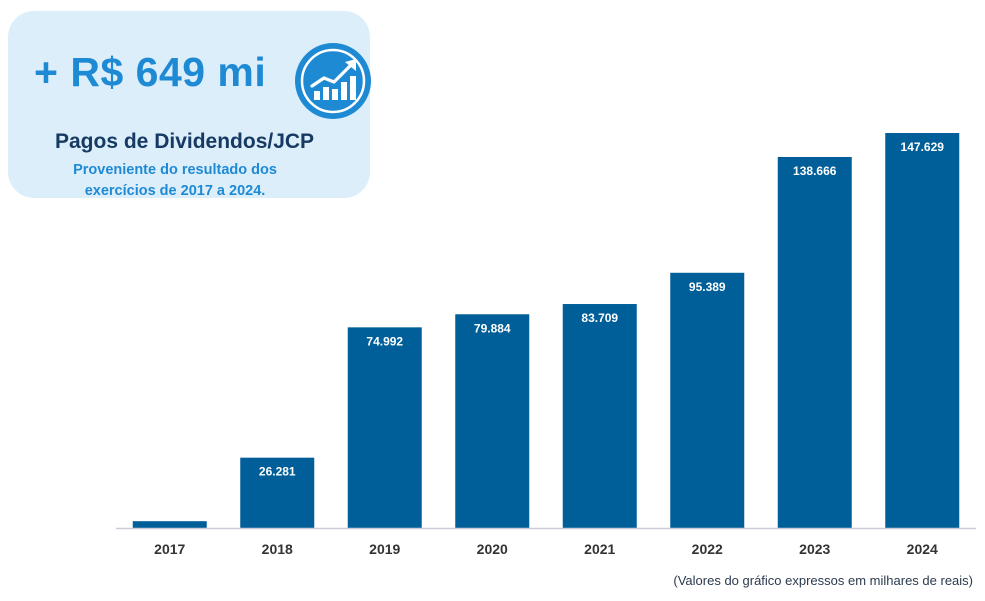 The width and height of the screenshot is (985, 601). I want to click on bar-2021, so click(599, 416).